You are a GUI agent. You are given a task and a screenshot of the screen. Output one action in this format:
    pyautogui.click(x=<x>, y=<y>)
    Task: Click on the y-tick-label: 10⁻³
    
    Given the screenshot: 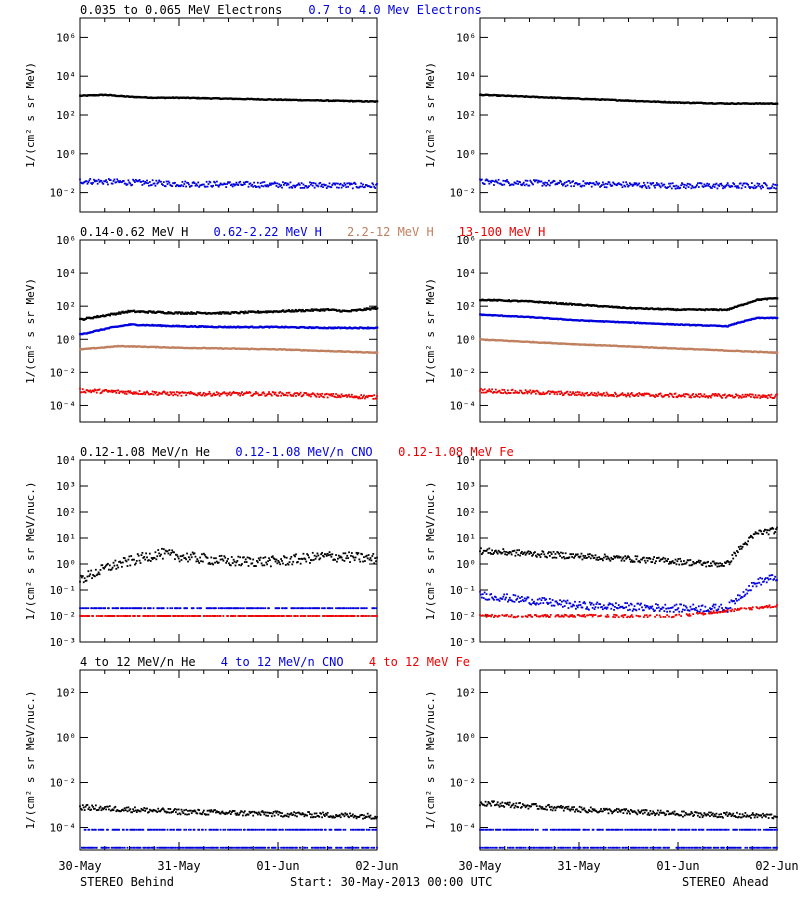 What is the action you would take?
    pyautogui.click(x=463, y=642)
    